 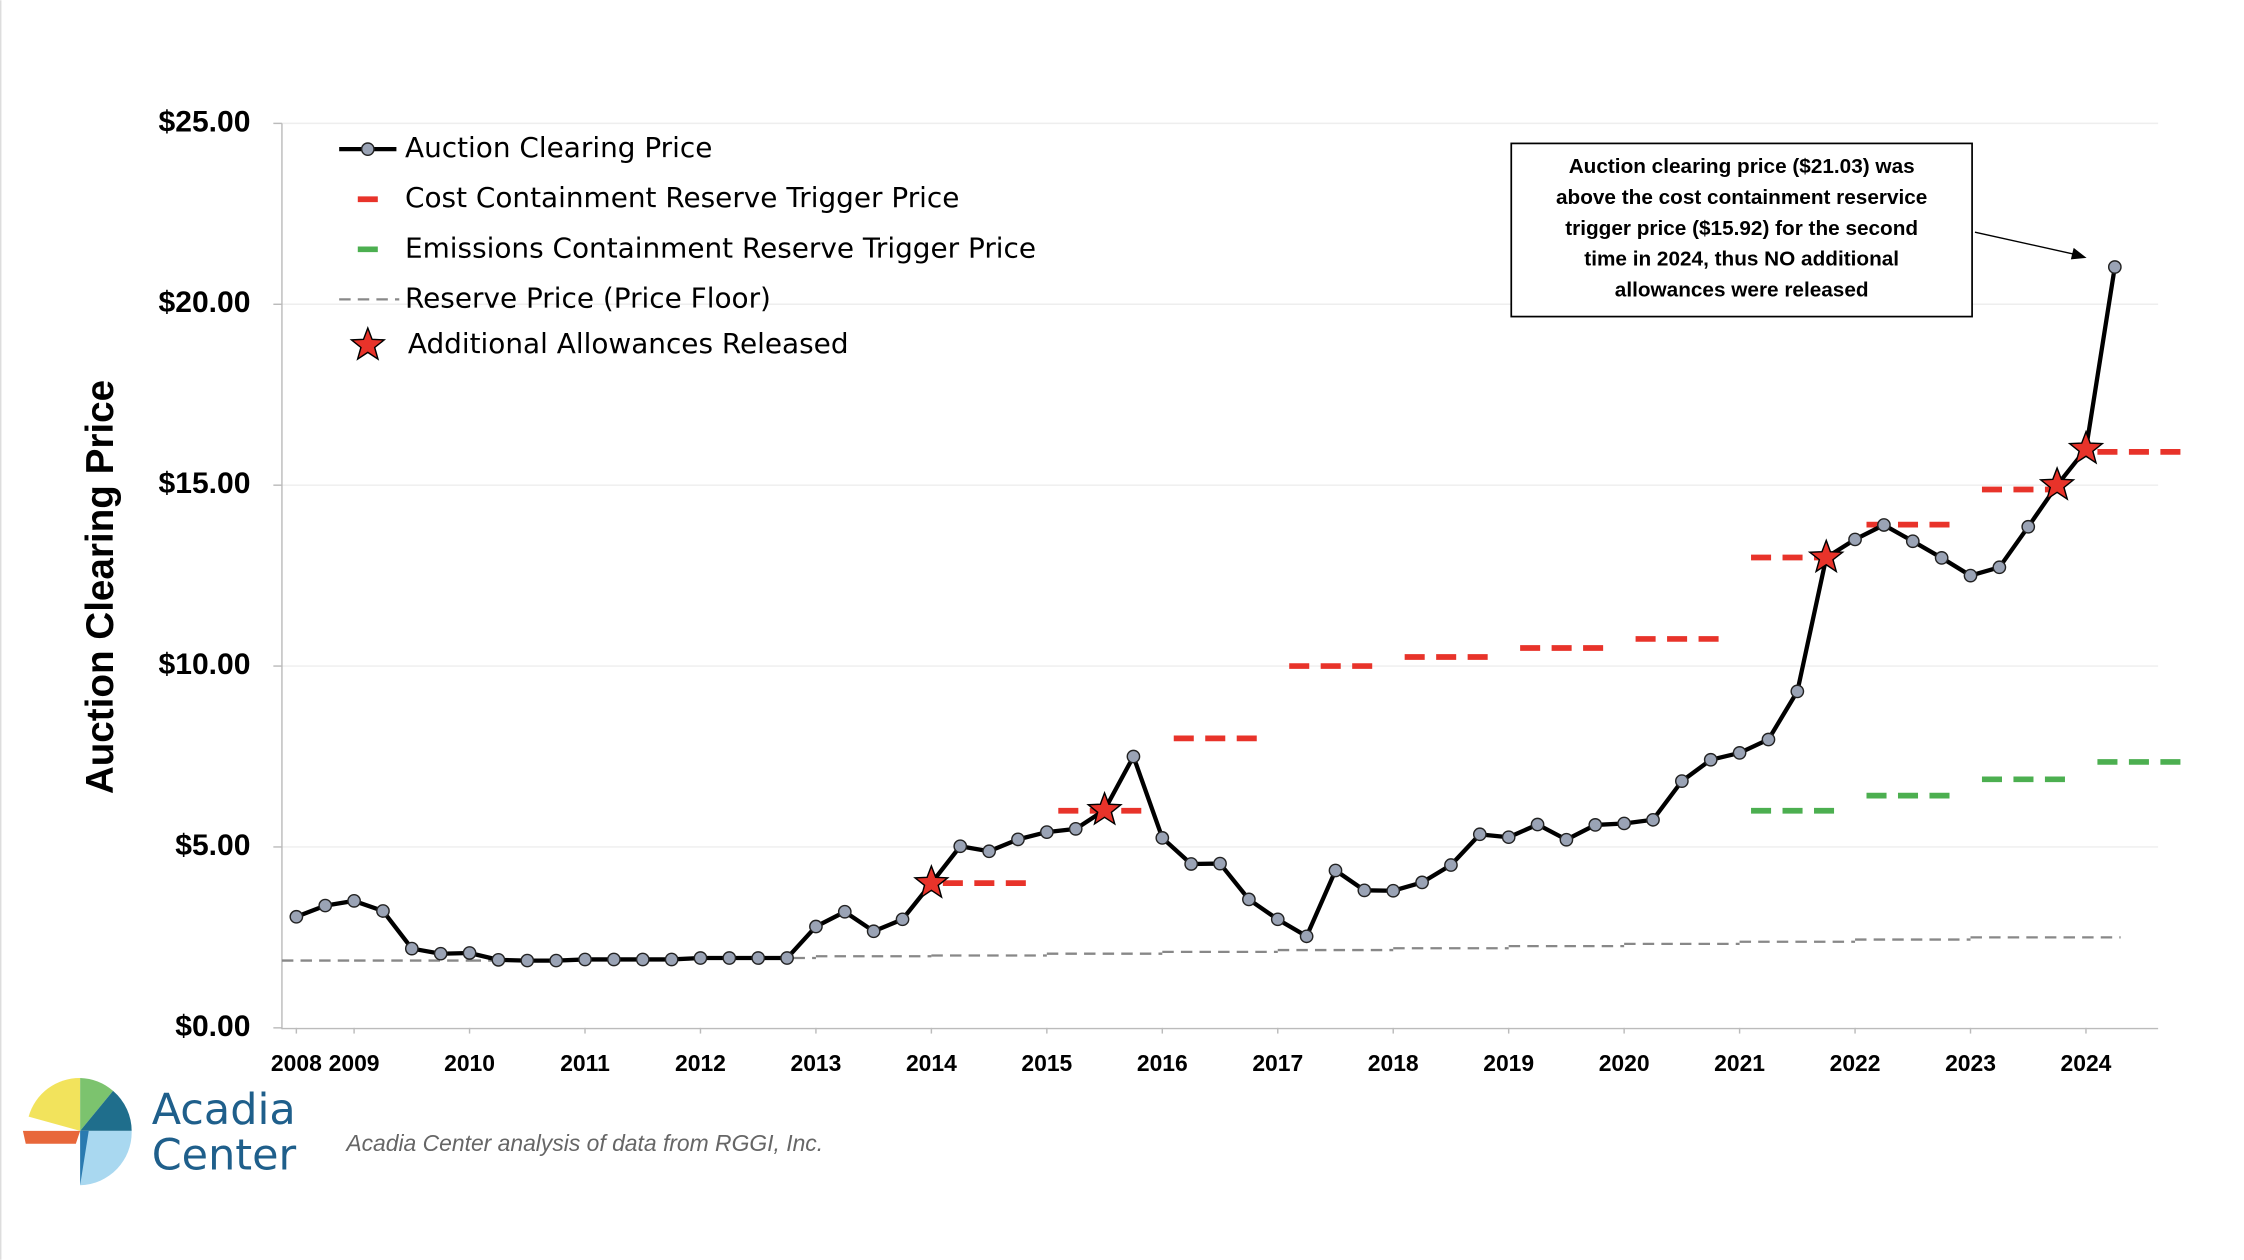 What do you see at coordinates (1624, 1063) in the screenshot?
I see `x-tick-label: 2020` at bounding box center [1624, 1063].